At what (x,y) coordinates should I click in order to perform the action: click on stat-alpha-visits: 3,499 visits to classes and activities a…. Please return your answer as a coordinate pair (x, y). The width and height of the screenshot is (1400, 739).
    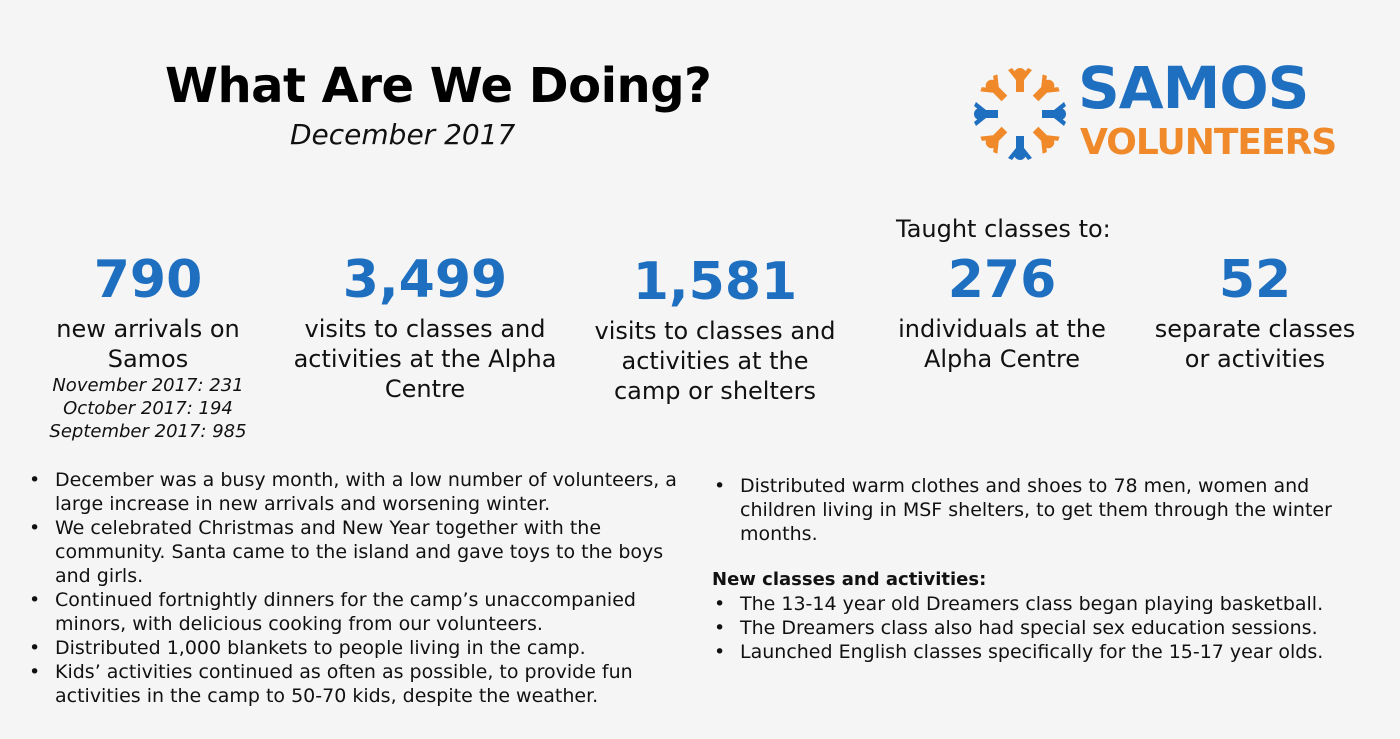
    Looking at the image, I should click on (425, 327).